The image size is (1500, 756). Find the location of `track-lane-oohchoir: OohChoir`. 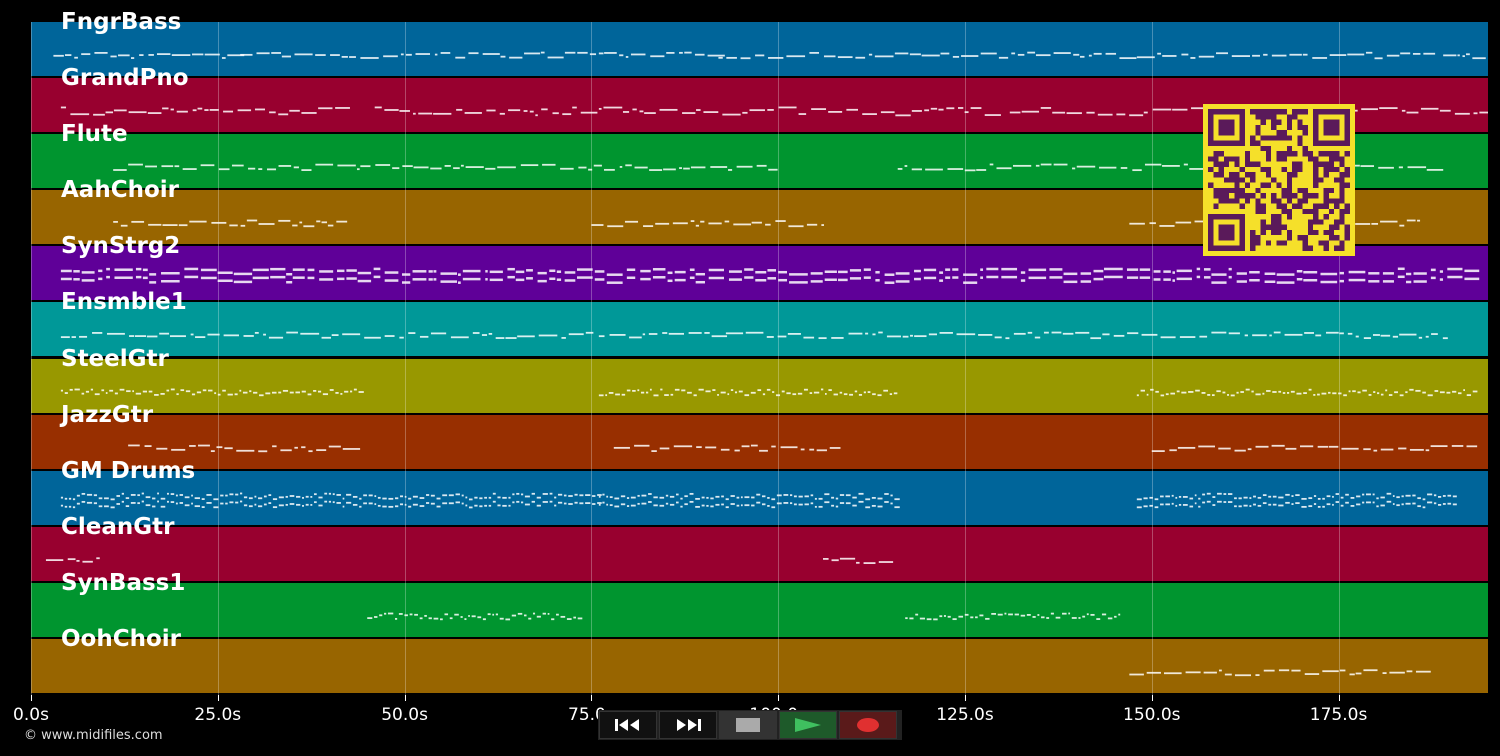

track-lane-oohchoir: OohChoir is located at coordinates (759, 660).